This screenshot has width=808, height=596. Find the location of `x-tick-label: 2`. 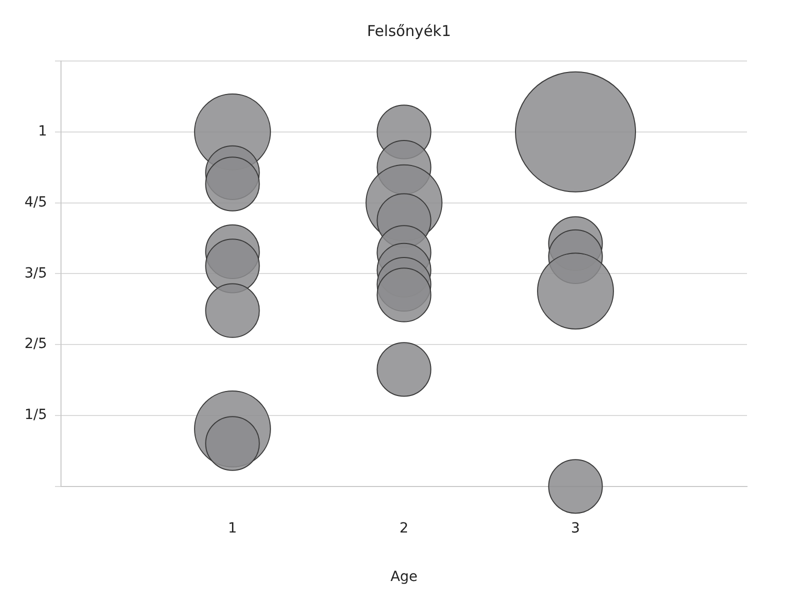

x-tick-label: 2 is located at coordinates (404, 528).